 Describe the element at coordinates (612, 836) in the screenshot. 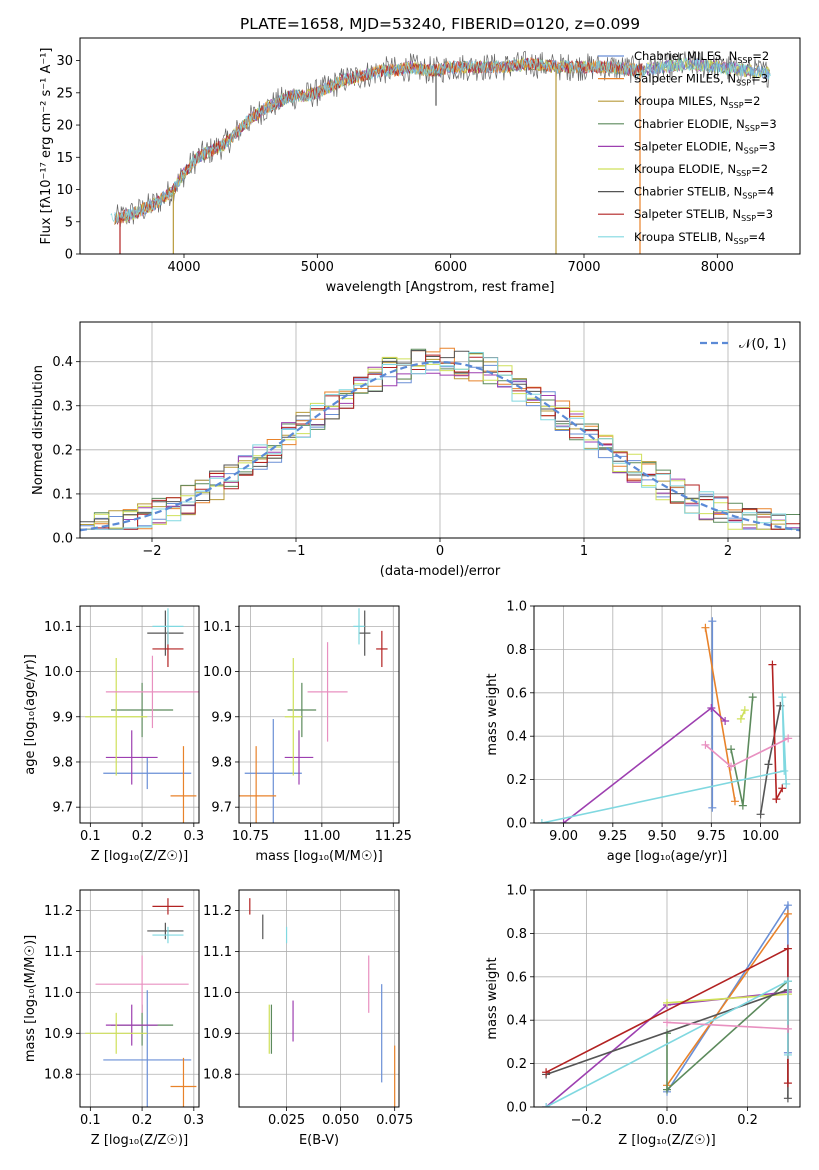

I see `x-tick-label: 9.25` at that location.